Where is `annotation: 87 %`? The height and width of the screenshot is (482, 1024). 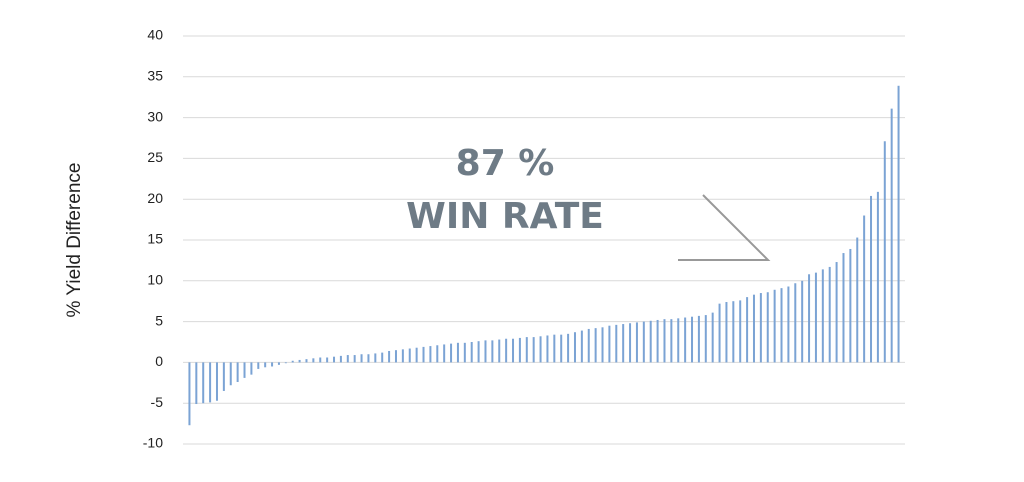
annotation: 87 % is located at coordinates (505, 163).